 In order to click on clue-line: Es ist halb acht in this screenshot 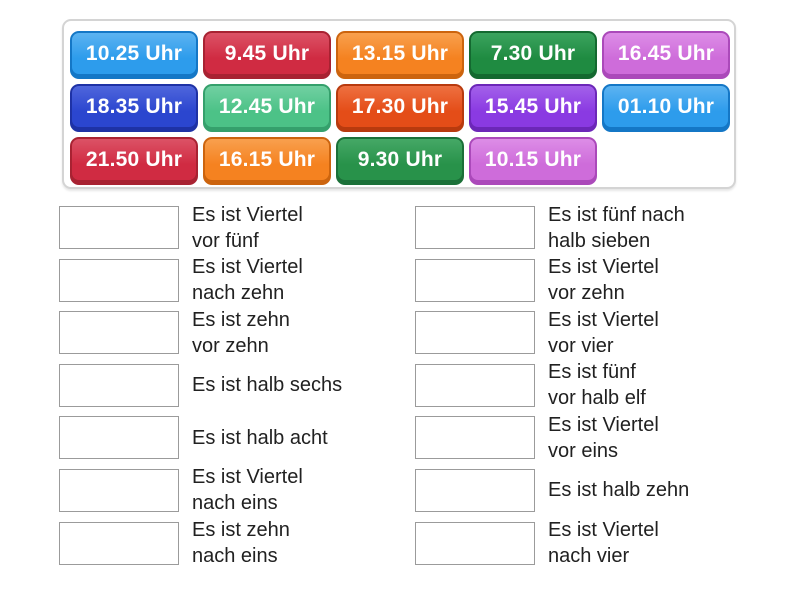, I will do `click(260, 437)`.